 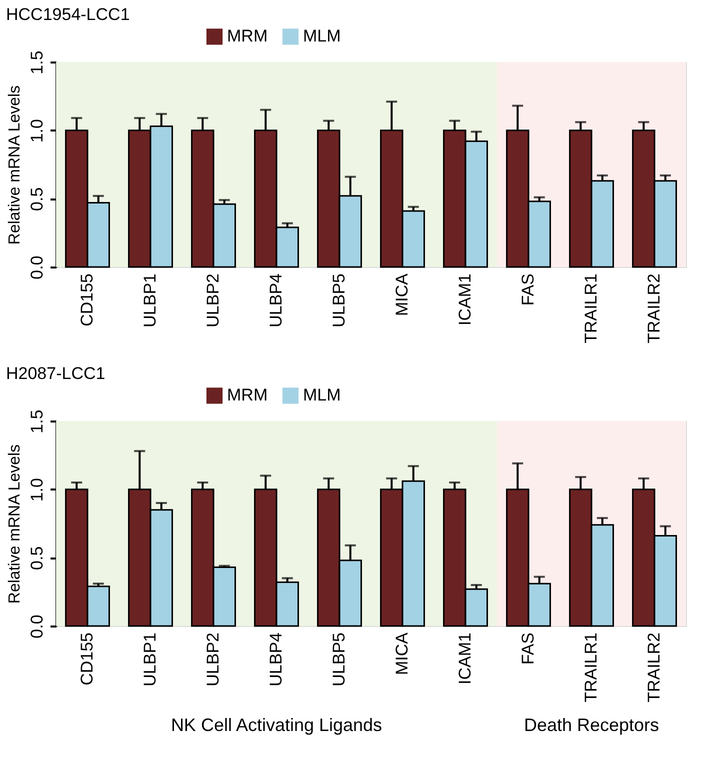 I want to click on chart-title: HCC1954-LCC1, so click(x=68, y=14).